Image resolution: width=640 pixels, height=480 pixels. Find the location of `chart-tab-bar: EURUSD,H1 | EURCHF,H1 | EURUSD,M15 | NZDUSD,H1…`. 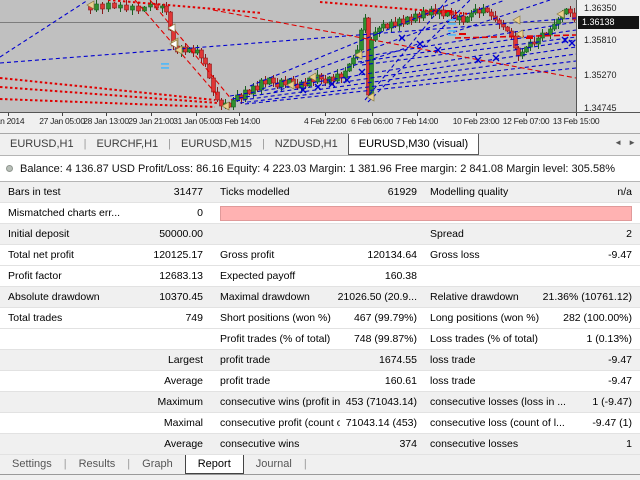

chart-tab-bar: EURUSD,H1 | EURCHF,H1 | EURUSD,M15 | NZDUSD,H1… is located at coordinates (320, 144).